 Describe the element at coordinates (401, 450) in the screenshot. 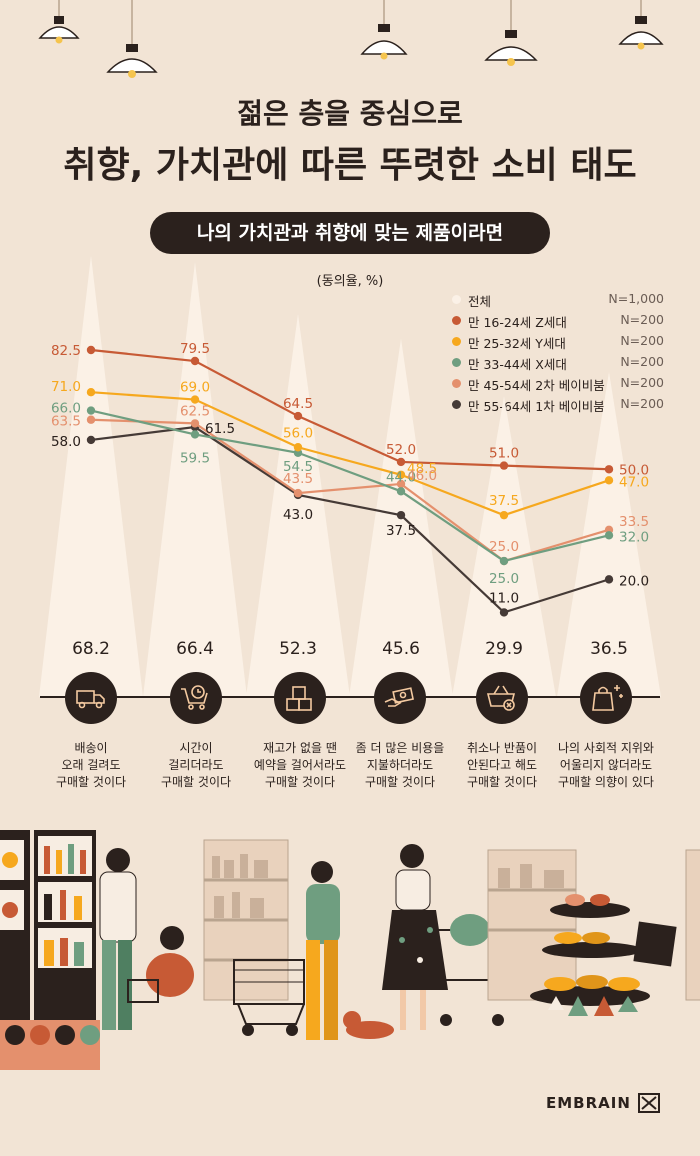

I see `data-label: 52.0` at that location.